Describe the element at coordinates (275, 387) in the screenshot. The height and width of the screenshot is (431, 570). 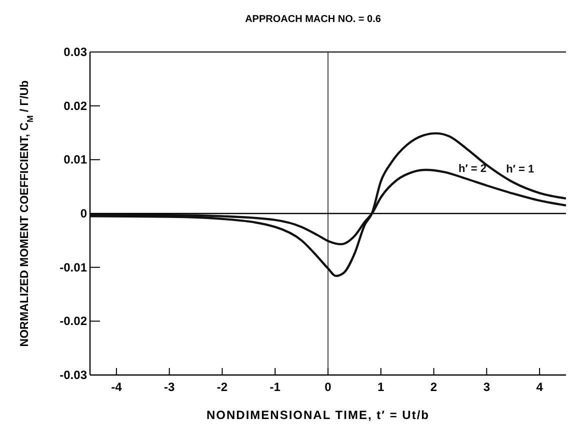
I see `x-tick-label: -1` at that location.